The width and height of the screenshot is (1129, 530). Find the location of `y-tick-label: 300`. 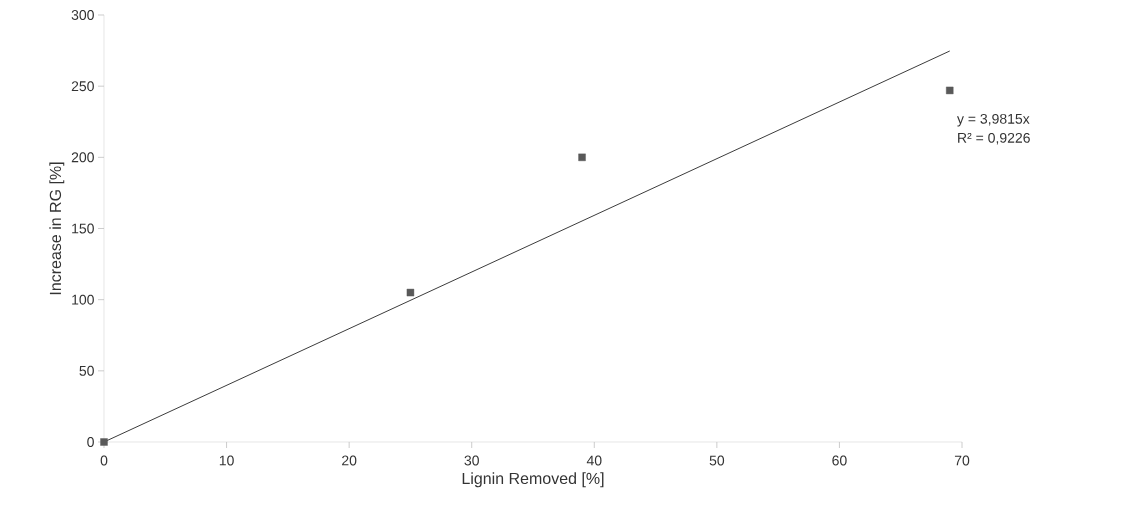

y-tick-label: 300 is located at coordinates (82, 15).